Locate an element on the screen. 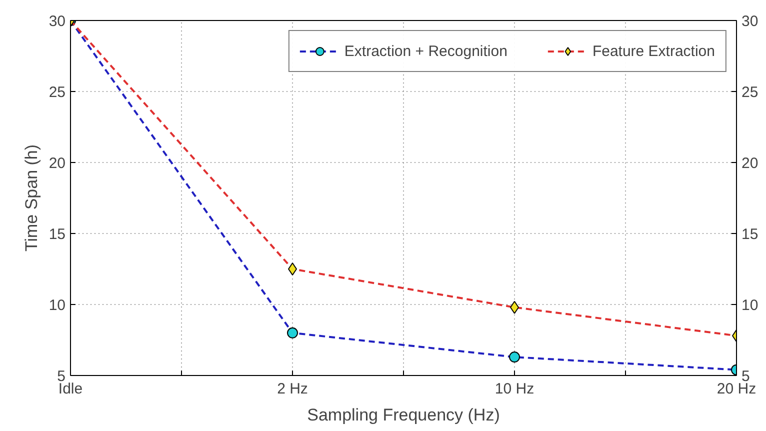 The height and width of the screenshot is (431, 766). y-axis-title: Time Span (h) is located at coordinates (31, 198).